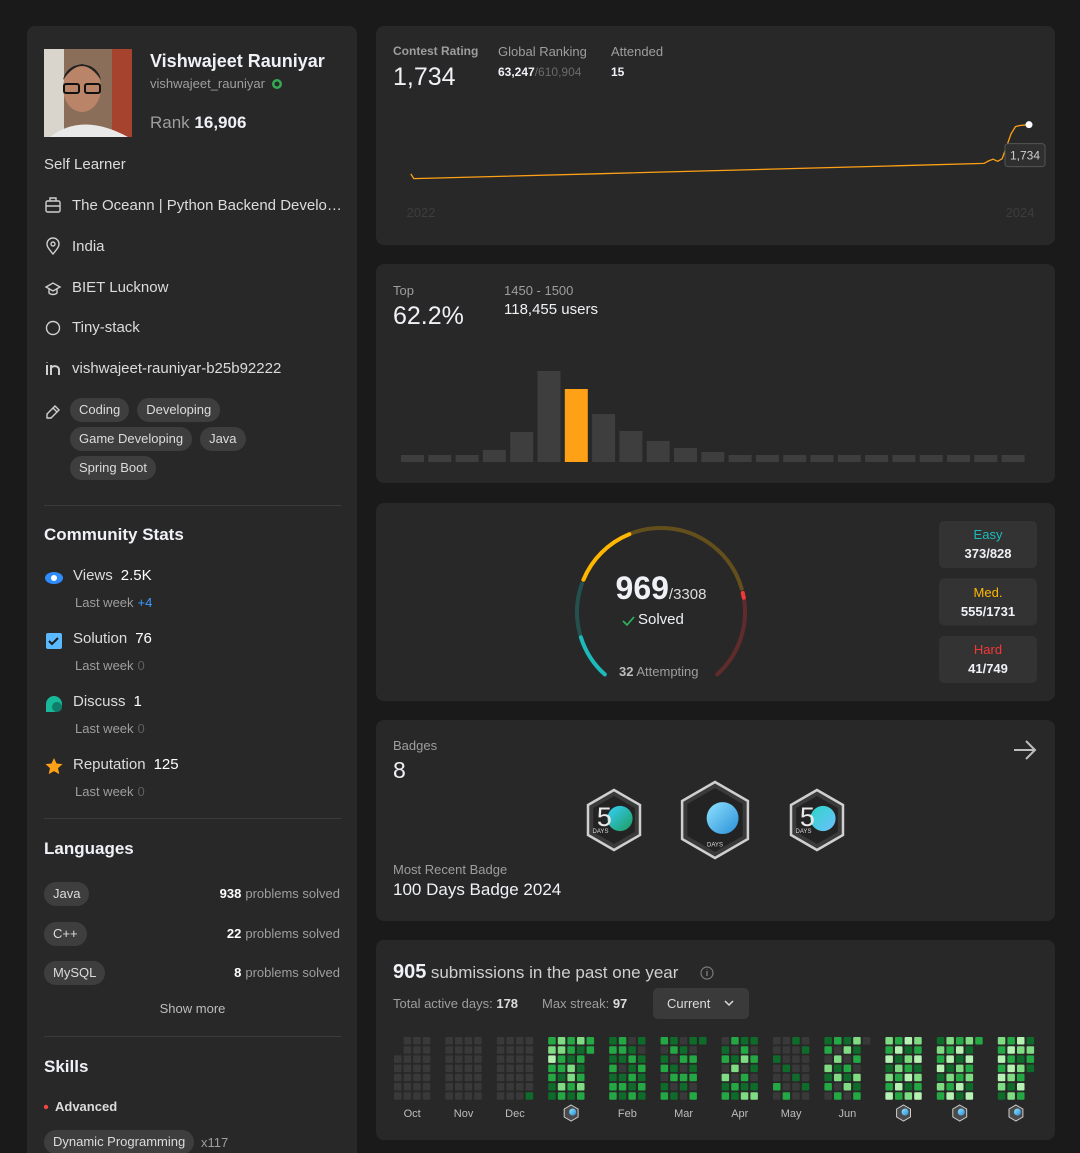 The width and height of the screenshot is (1080, 1153). What do you see at coordinates (141, 791) in the screenshot?
I see `last-week-value: 0` at bounding box center [141, 791].